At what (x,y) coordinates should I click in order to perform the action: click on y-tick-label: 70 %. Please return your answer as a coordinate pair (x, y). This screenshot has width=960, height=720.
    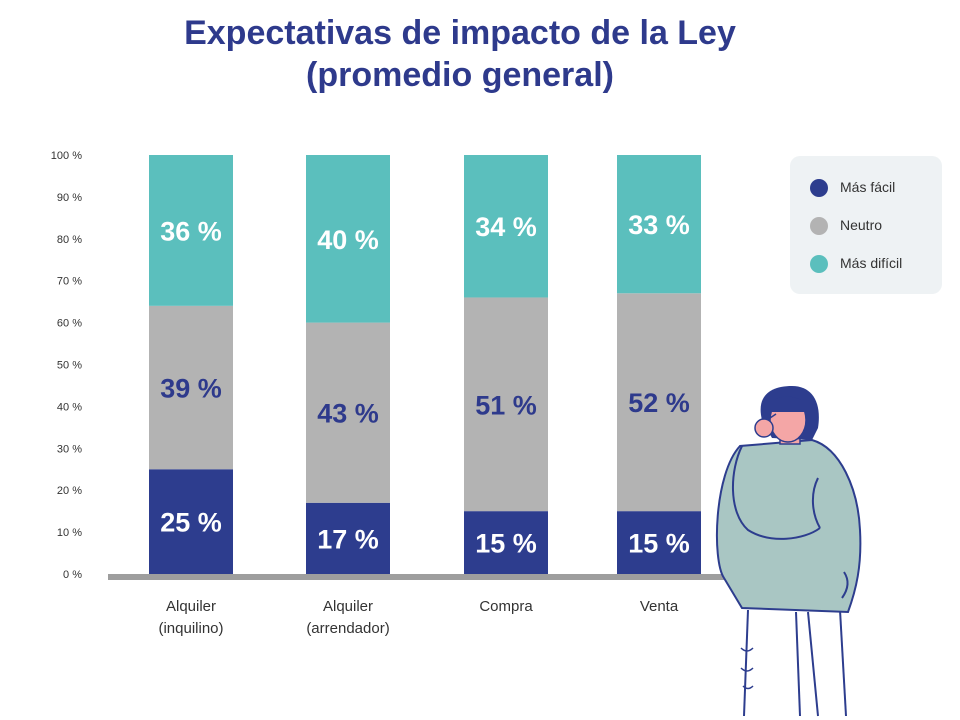
    Looking at the image, I should click on (69, 282).